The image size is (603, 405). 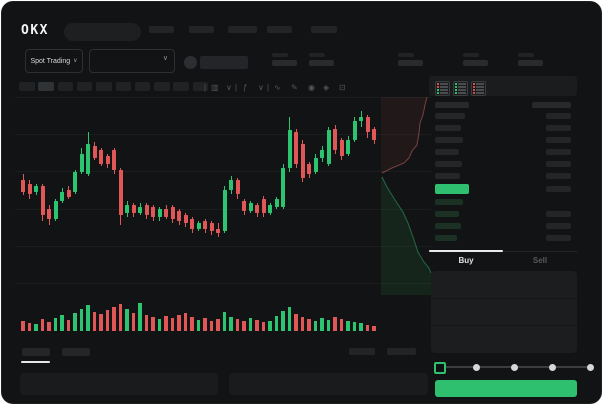 What do you see at coordinates (132, 61) in the screenshot?
I see `symbol-dropdown: ∨` at bounding box center [132, 61].